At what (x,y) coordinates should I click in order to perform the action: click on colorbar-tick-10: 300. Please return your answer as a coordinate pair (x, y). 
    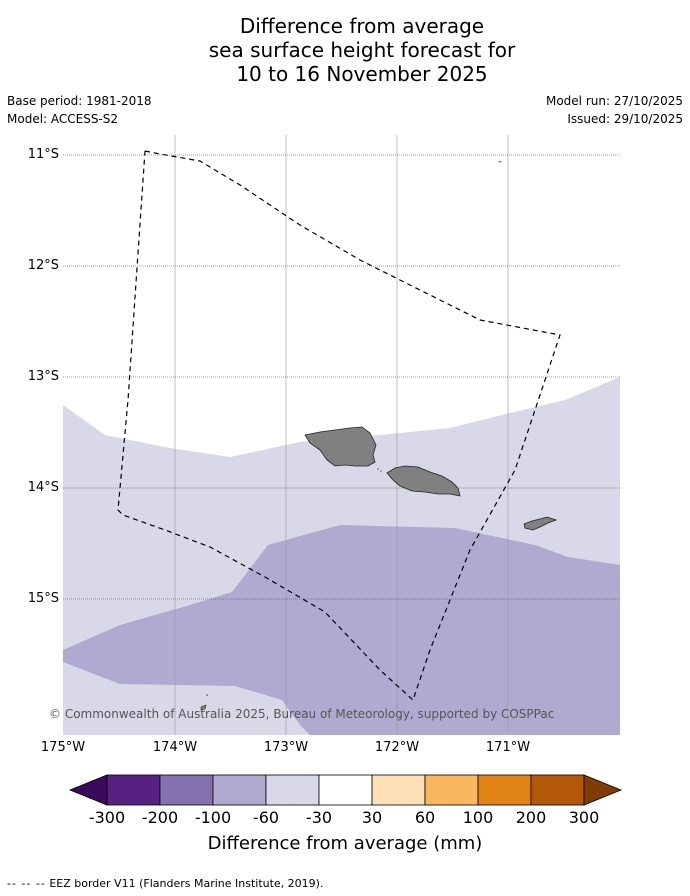
    Looking at the image, I should click on (584, 817).